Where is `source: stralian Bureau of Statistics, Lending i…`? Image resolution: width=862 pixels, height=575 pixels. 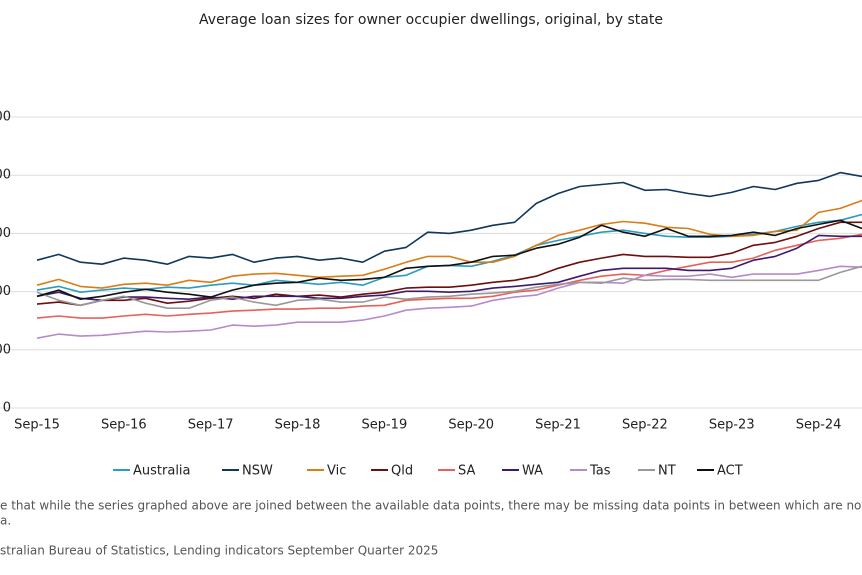 source: stralian Bureau of Statistics, Lending i… is located at coordinates (219, 551).